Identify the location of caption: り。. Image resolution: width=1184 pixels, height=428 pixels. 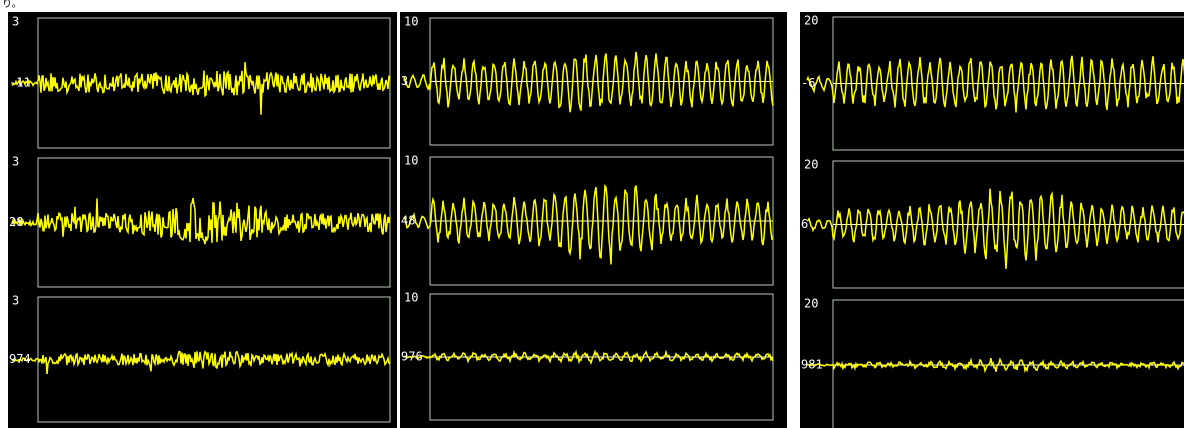
(12, 5).